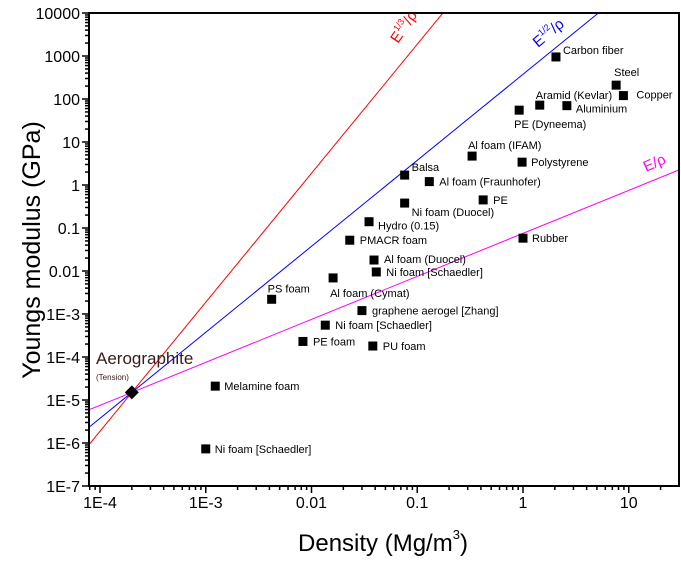 Image resolution: width=681 pixels, height=561 pixels. I want to click on x-tick-label: 0.01, so click(311, 503).